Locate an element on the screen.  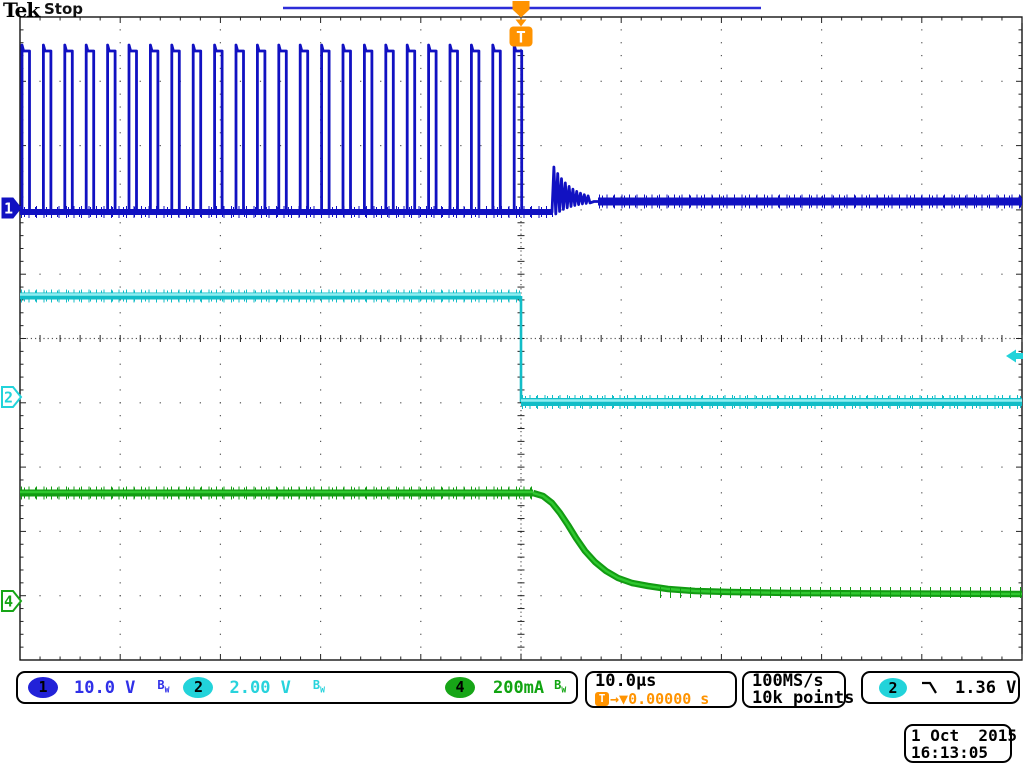
timebase: 10.0µs is located at coordinates (626, 680).